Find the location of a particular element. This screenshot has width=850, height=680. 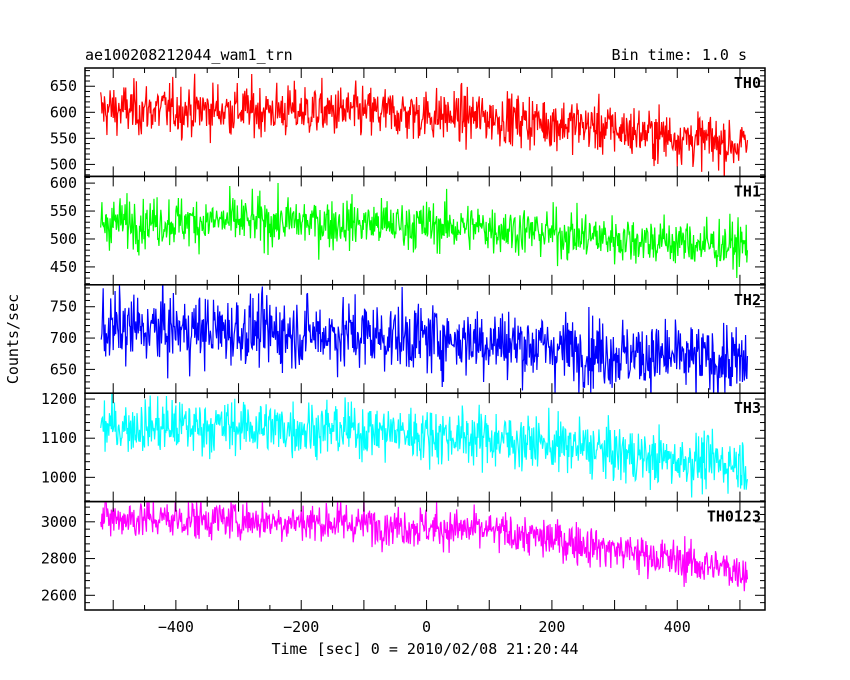

panel-label-th2: TH2 is located at coordinates (747, 300).